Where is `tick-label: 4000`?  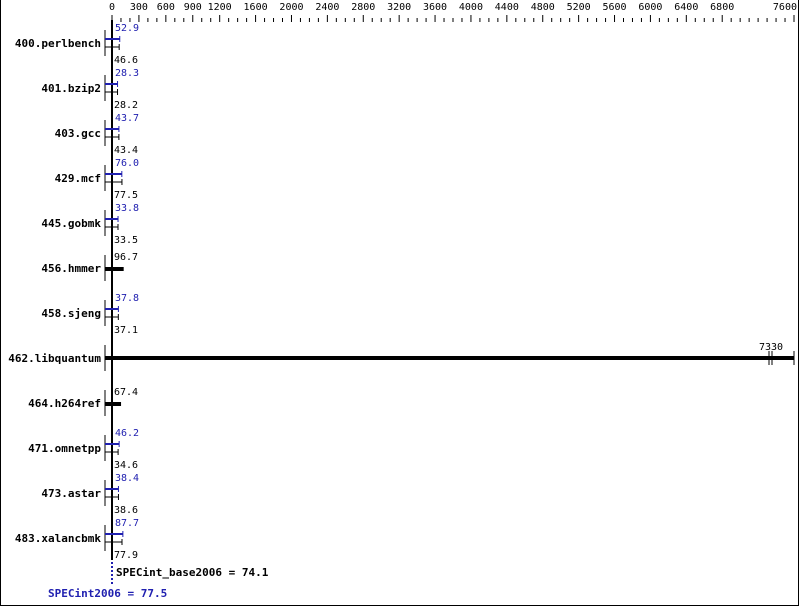
tick-label: 4000 is located at coordinates (471, 7).